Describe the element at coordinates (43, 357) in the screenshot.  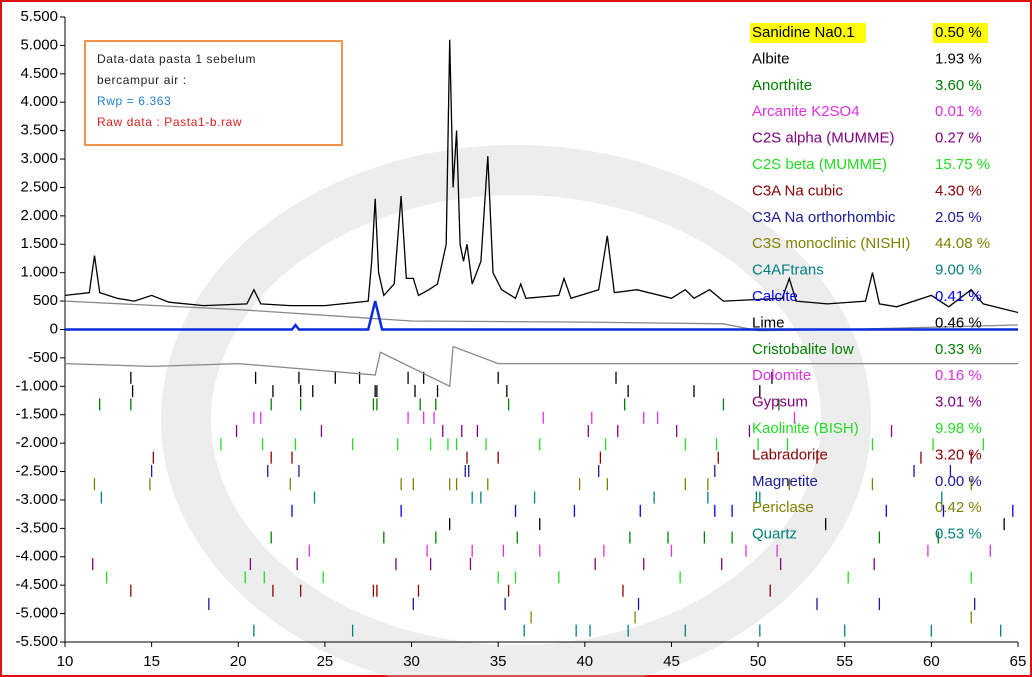
I see `y-tick-label: -500` at that location.